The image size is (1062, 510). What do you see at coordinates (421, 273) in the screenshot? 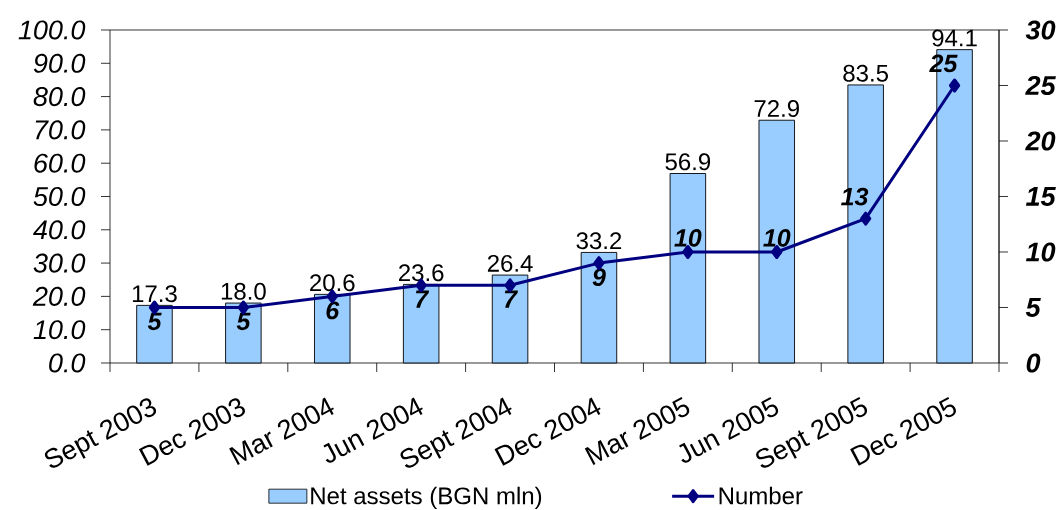
I see `data-label: 23.6` at bounding box center [421, 273].